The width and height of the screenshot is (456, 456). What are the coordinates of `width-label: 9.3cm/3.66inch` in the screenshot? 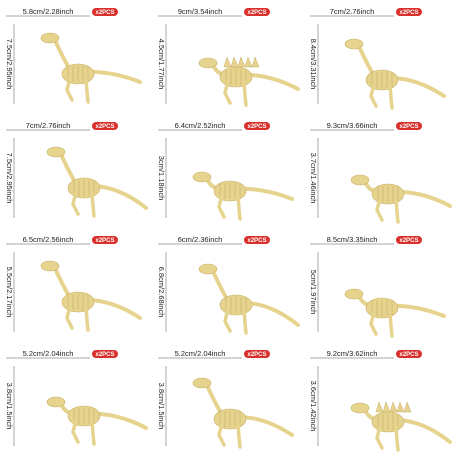 It's located at (352, 125).